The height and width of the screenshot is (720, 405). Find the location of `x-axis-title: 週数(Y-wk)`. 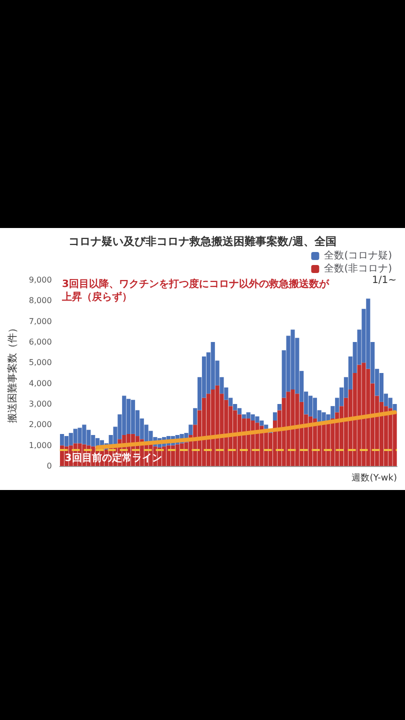

x-axis-title: 週数(Y-wk) is located at coordinates (374, 478).